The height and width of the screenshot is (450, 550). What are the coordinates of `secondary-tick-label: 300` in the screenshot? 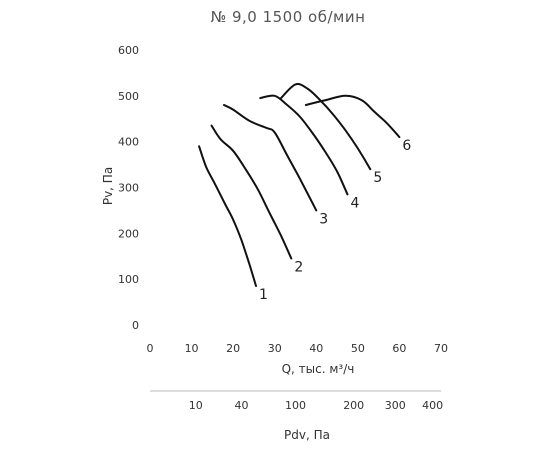 It's located at (395, 405).